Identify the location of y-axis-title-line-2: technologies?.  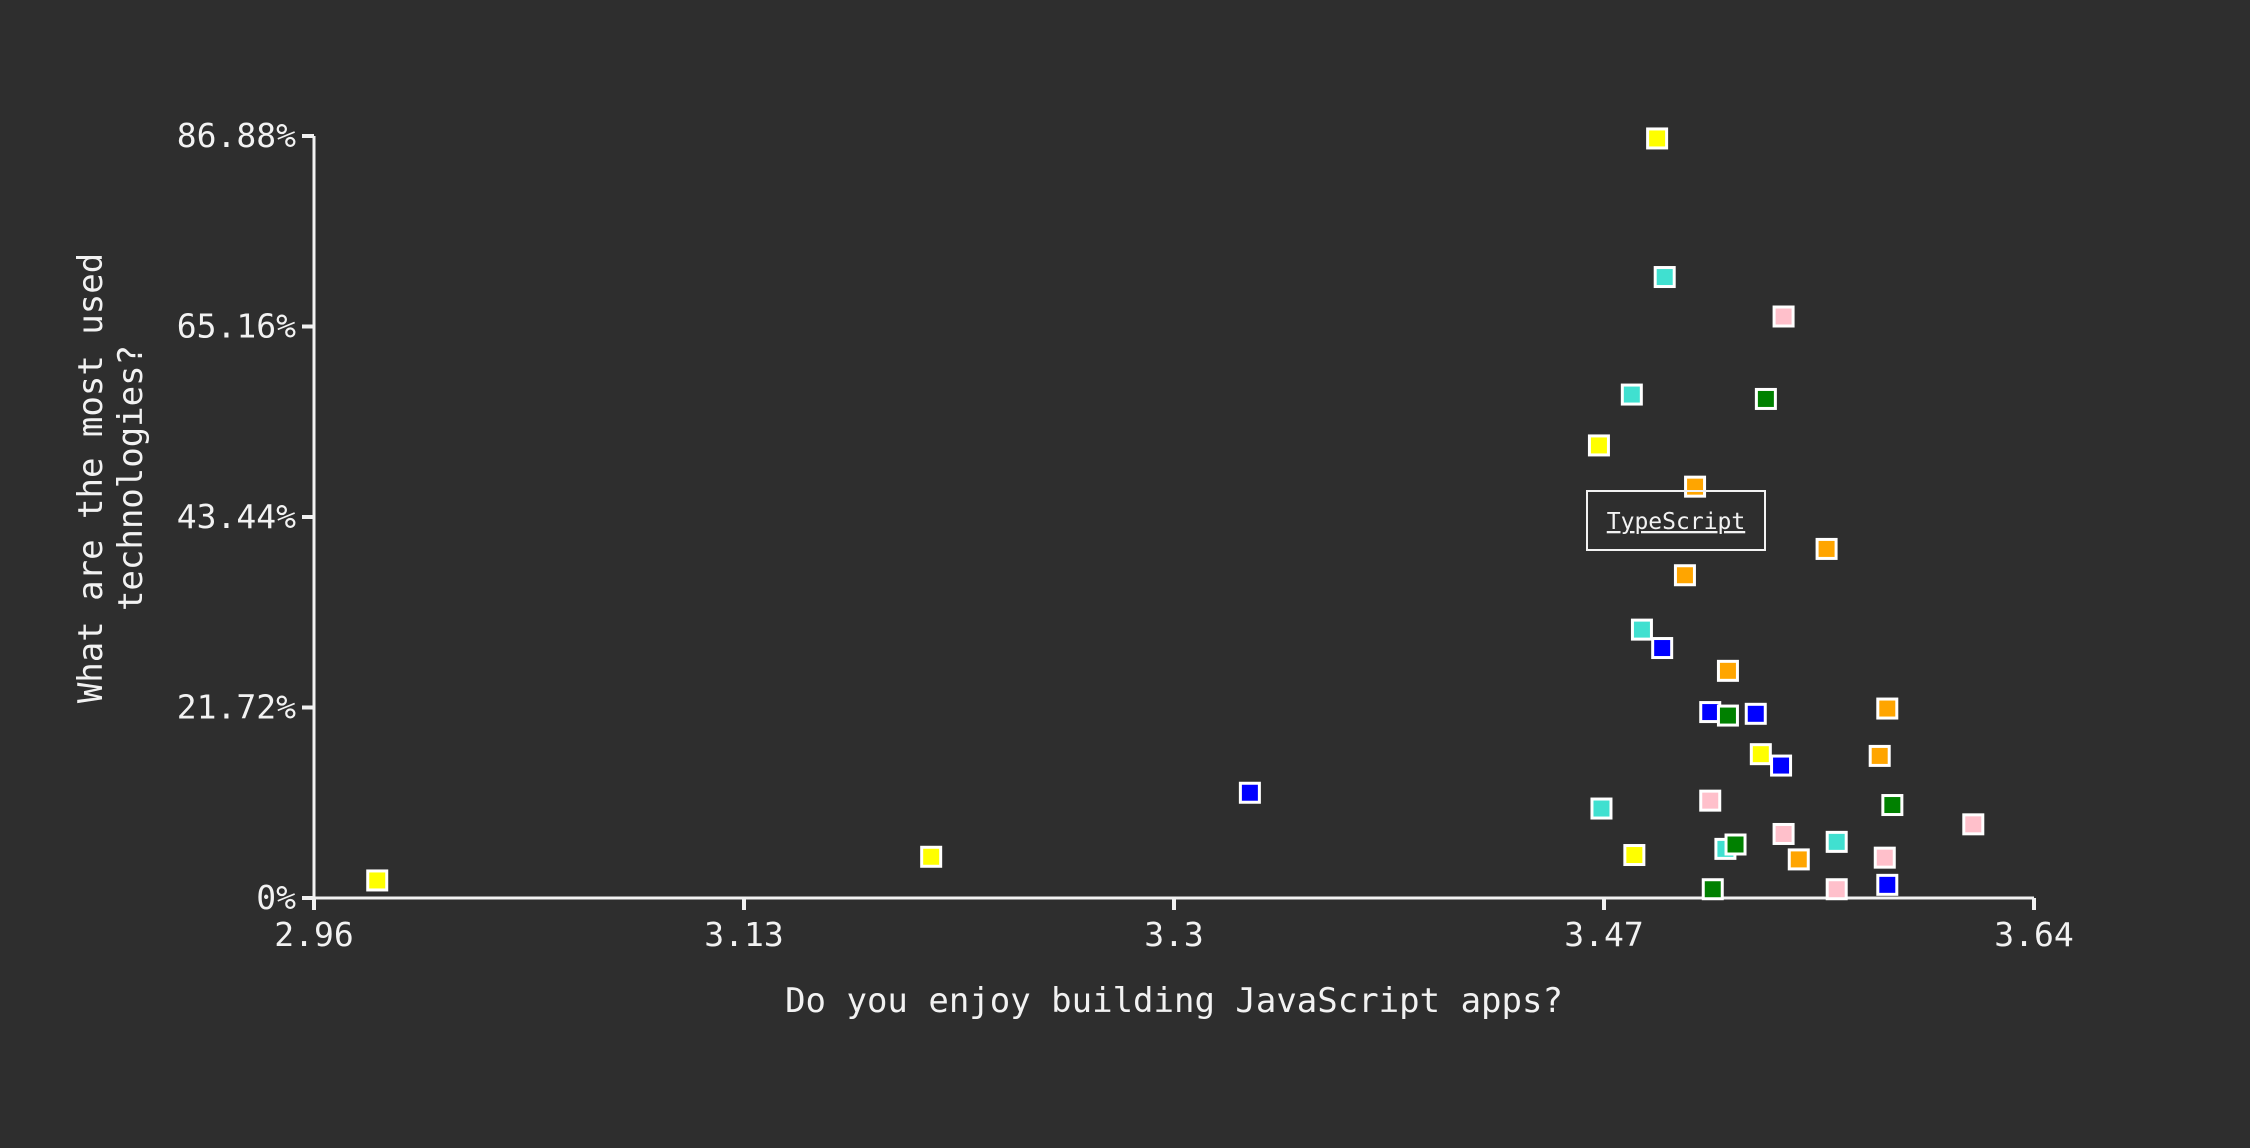
(131, 478).